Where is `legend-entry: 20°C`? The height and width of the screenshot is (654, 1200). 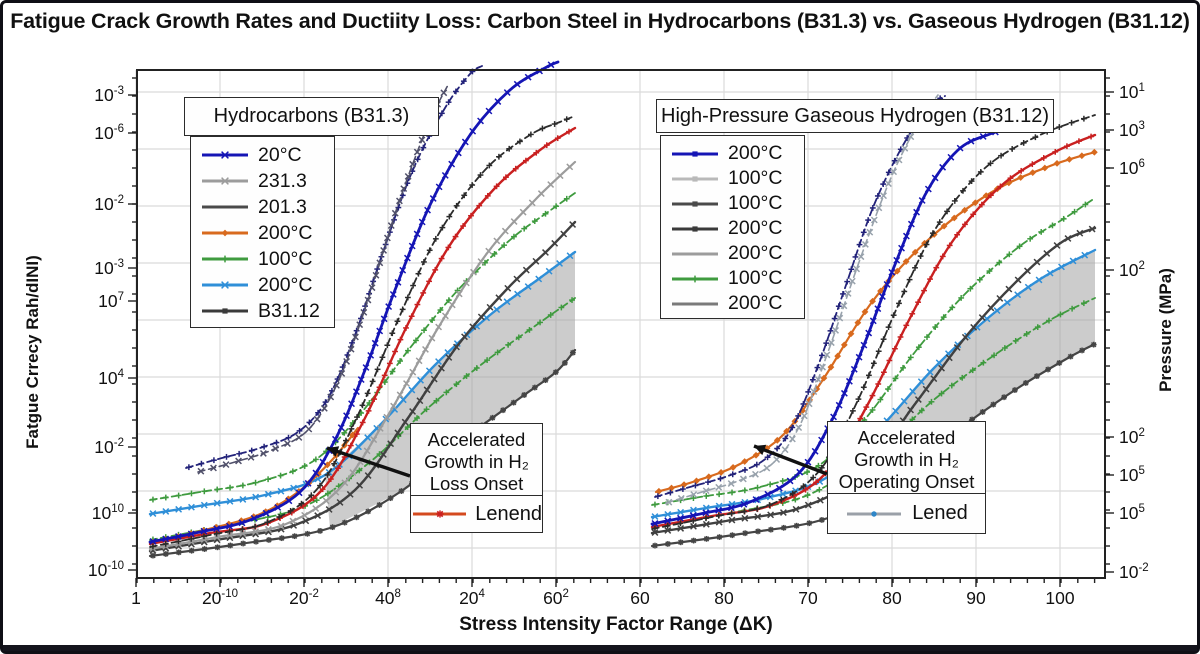
legend-entry: 20°C is located at coordinates (262, 155).